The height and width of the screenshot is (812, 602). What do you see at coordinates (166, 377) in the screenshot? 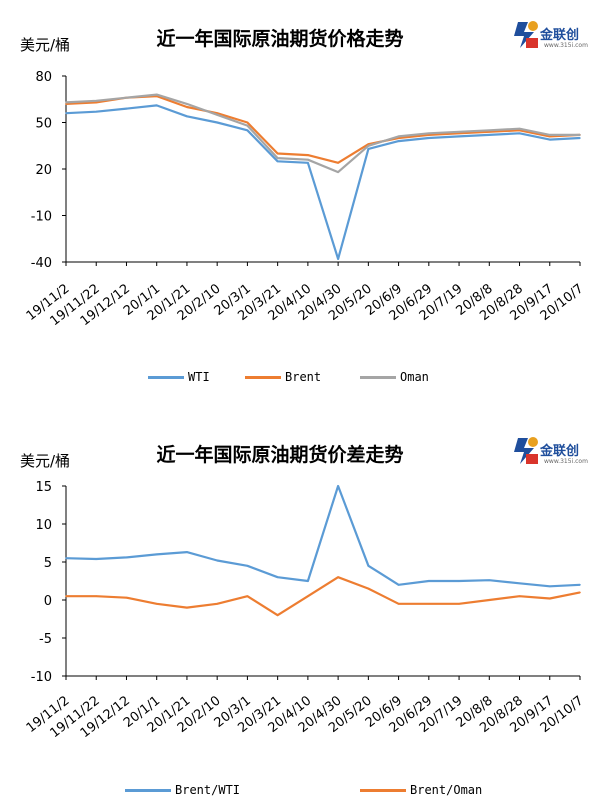
I see `legend-swatch-wti` at bounding box center [166, 377].